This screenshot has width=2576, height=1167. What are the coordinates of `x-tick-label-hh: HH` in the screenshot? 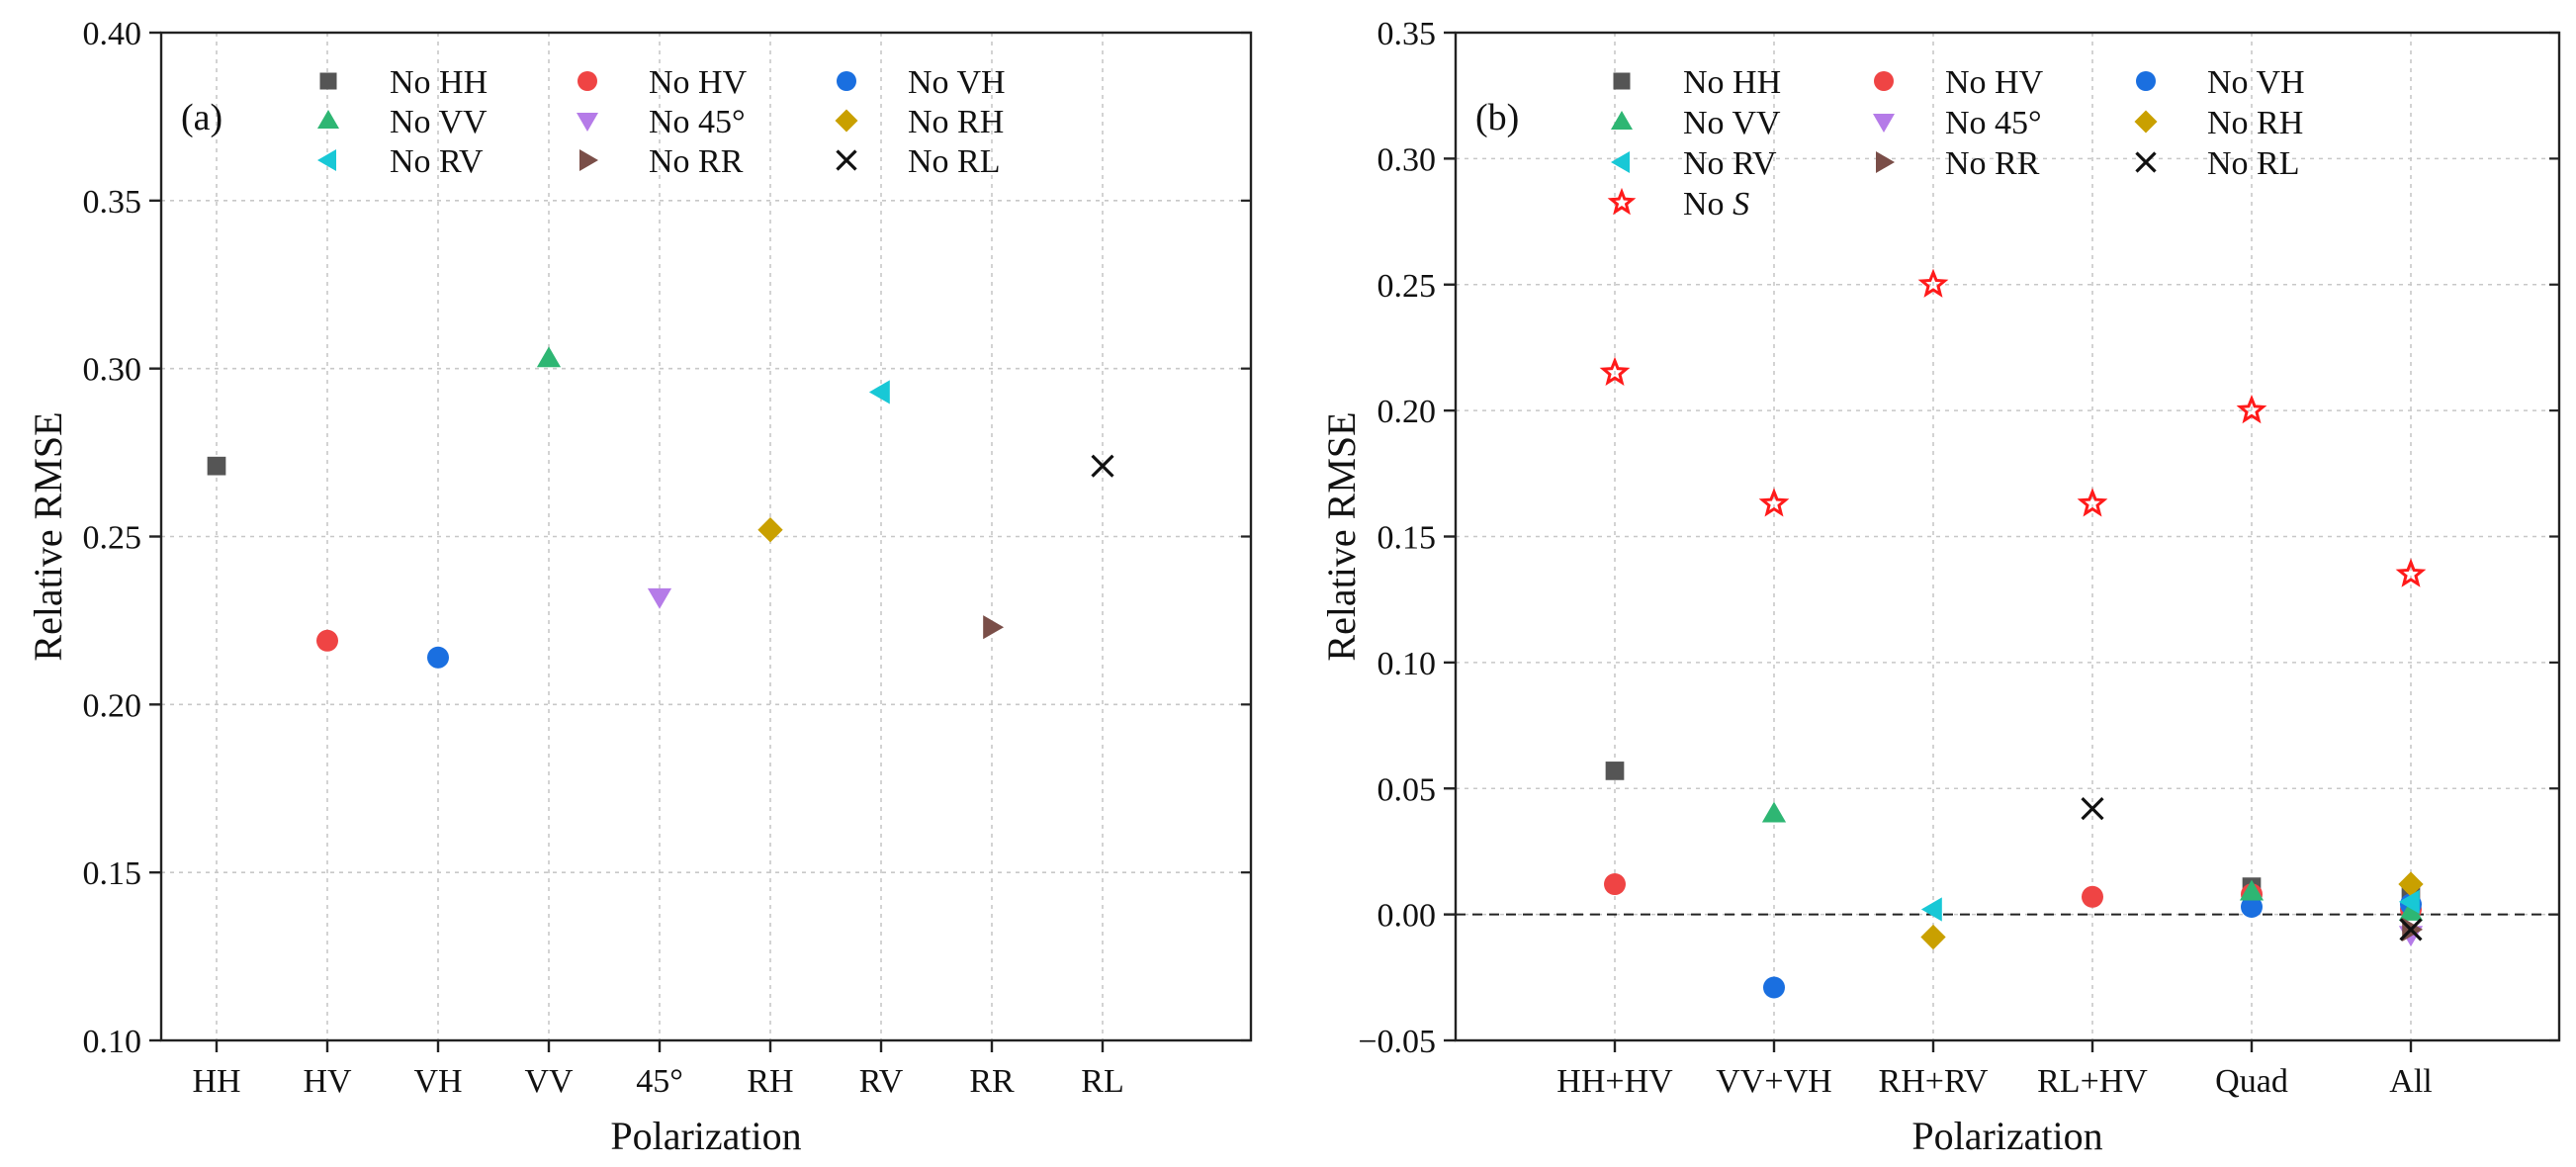 It's located at (216, 1081).